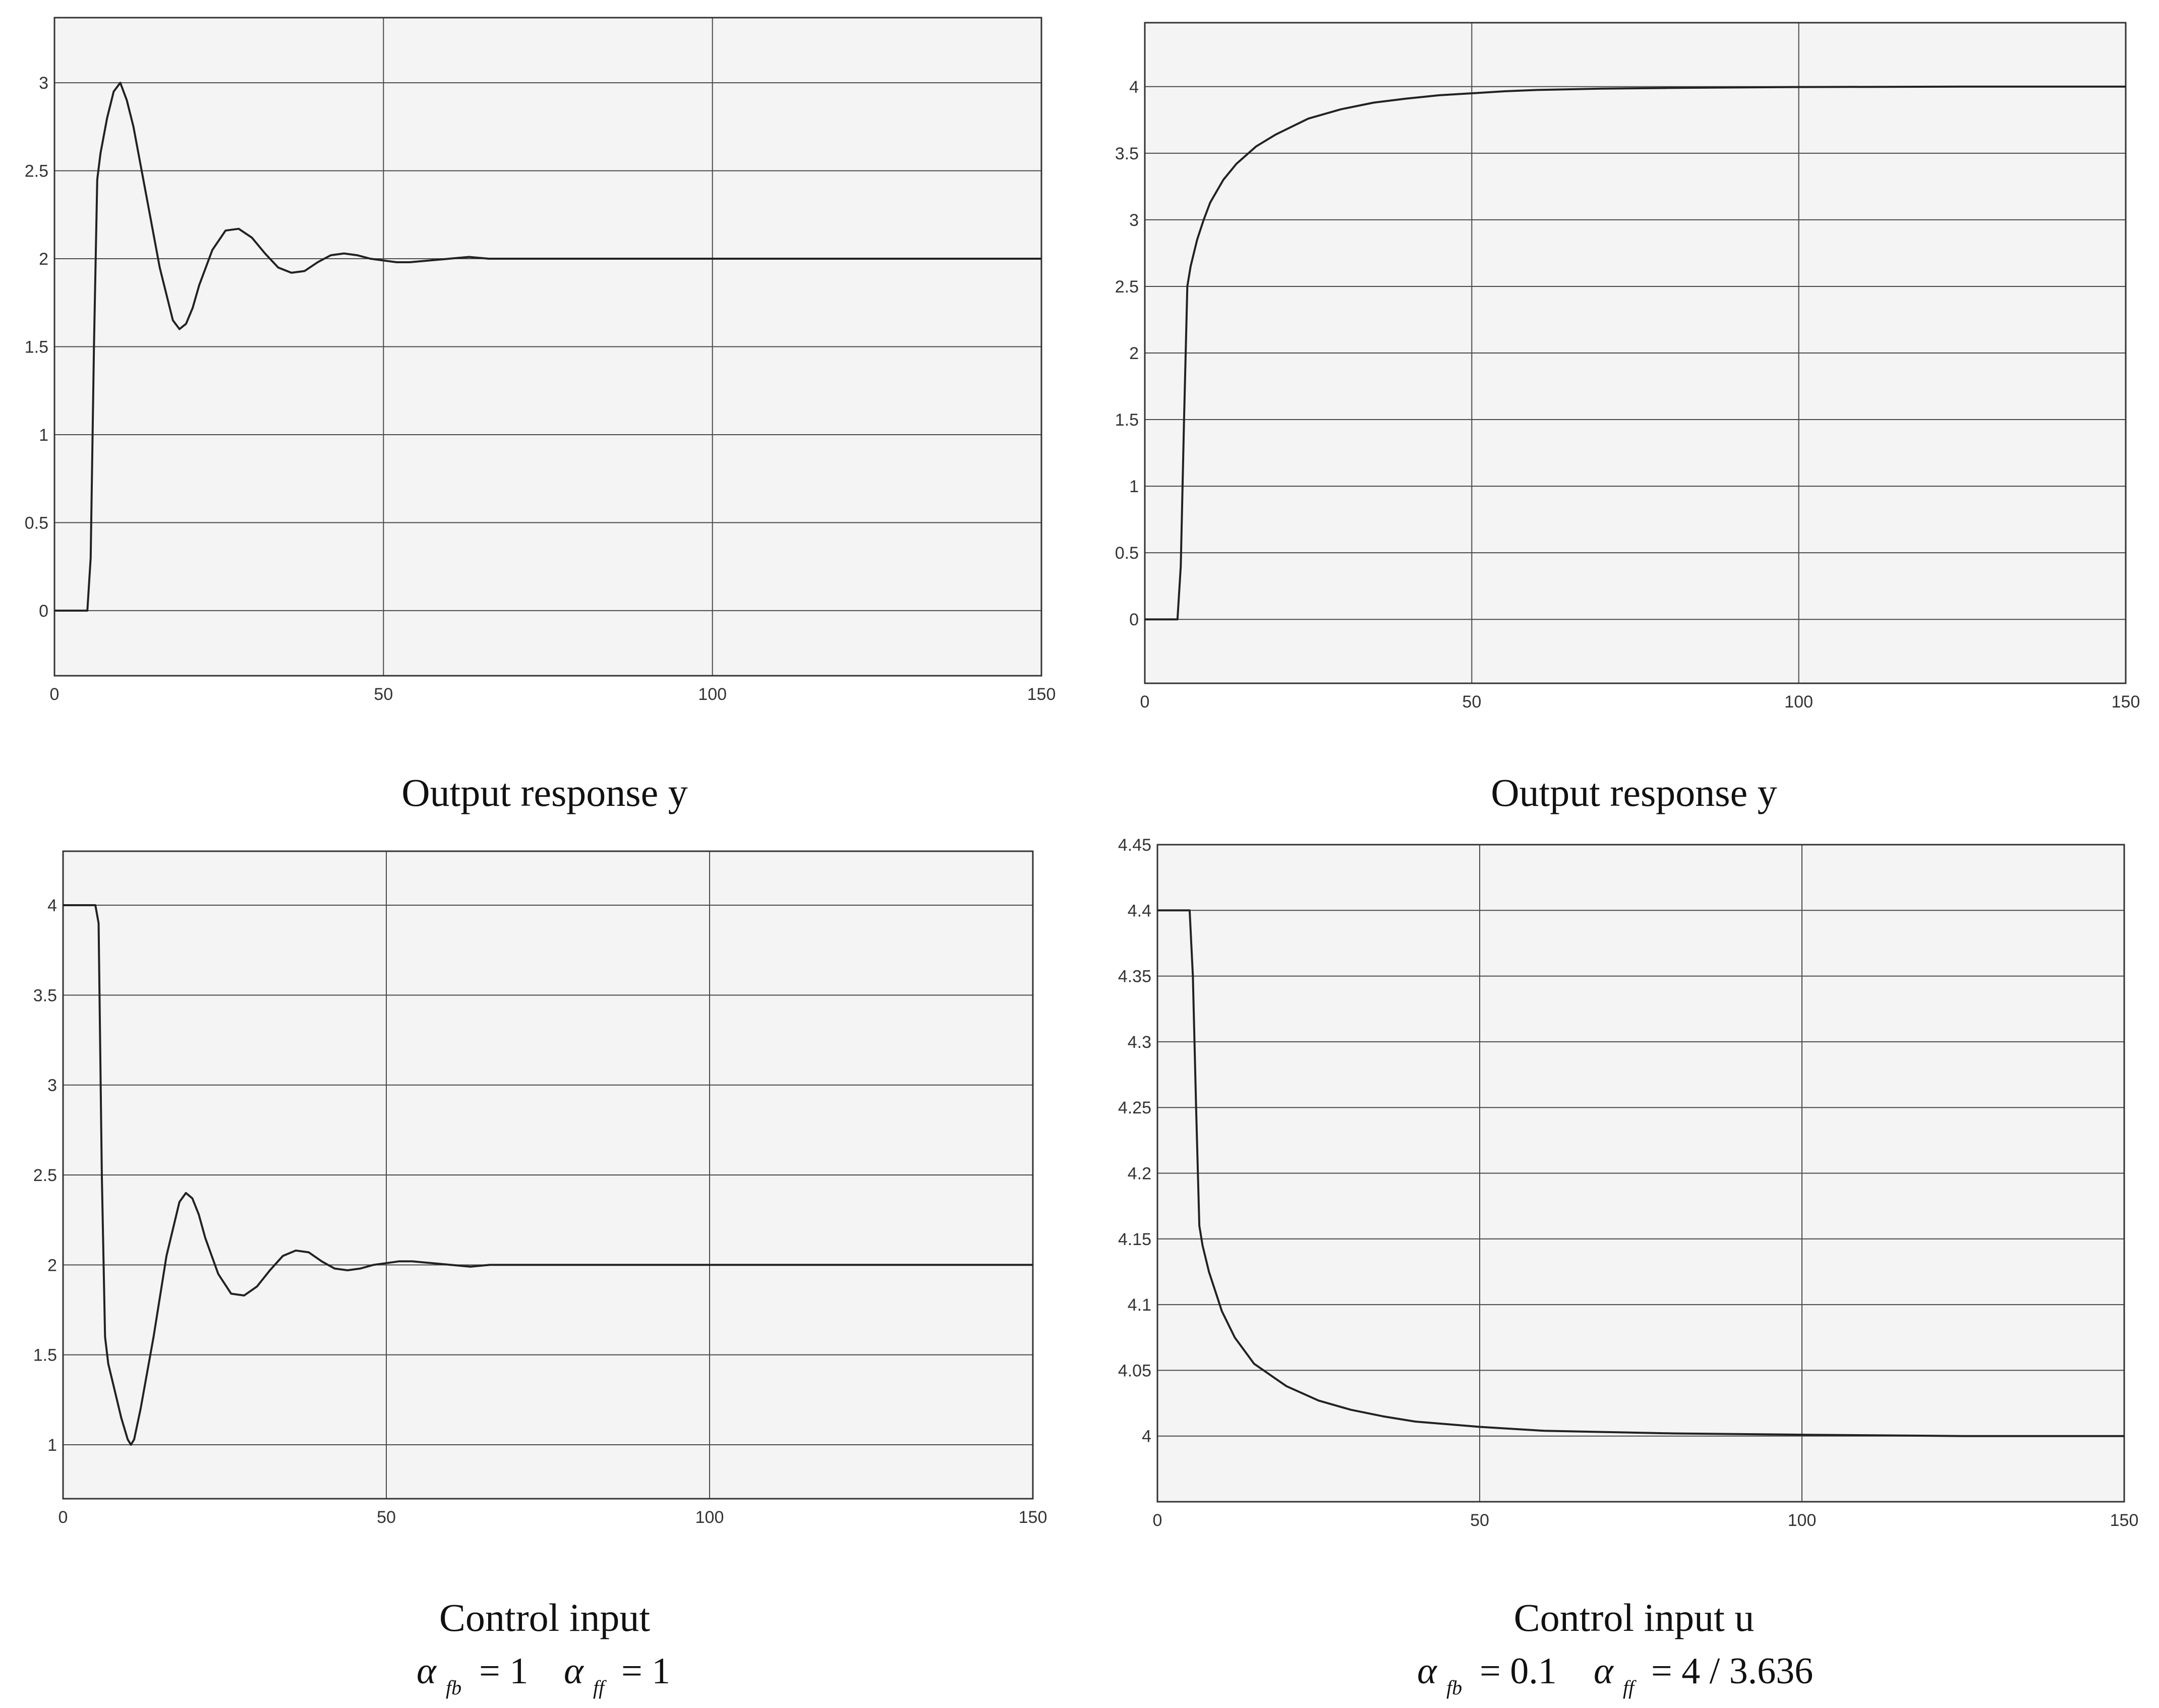 The width and height of the screenshot is (2159, 1708). What do you see at coordinates (503, 1671) in the screenshot?
I see `alpha-fb-value: = 1` at bounding box center [503, 1671].